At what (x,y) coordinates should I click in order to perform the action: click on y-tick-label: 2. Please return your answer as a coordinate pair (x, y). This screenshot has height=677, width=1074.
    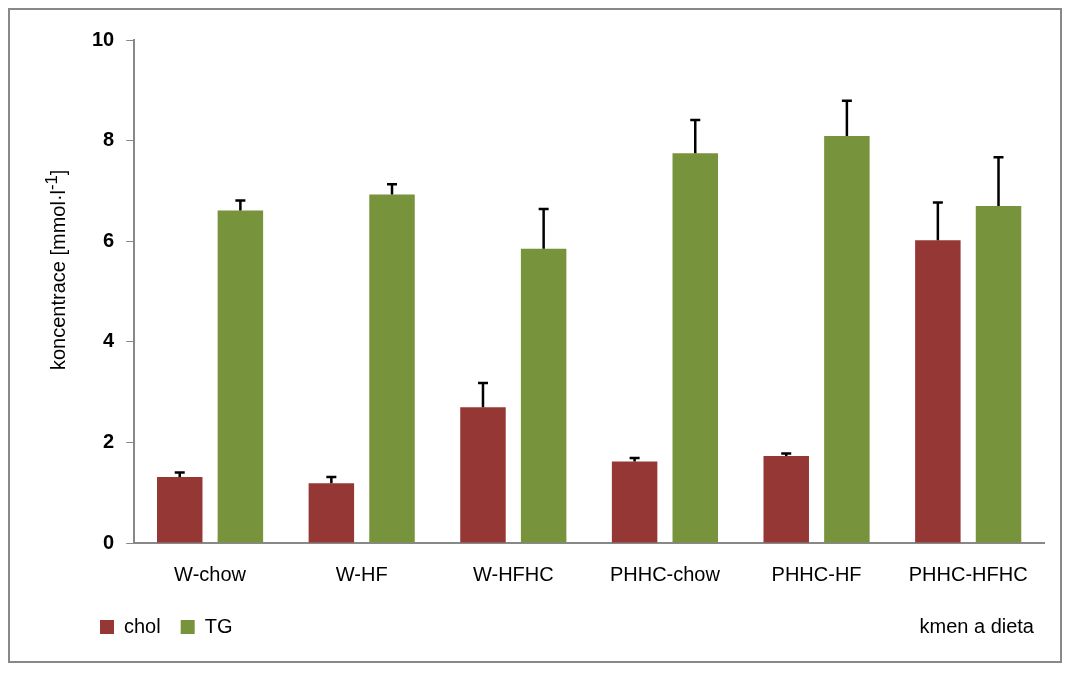
    Looking at the image, I should click on (109, 440).